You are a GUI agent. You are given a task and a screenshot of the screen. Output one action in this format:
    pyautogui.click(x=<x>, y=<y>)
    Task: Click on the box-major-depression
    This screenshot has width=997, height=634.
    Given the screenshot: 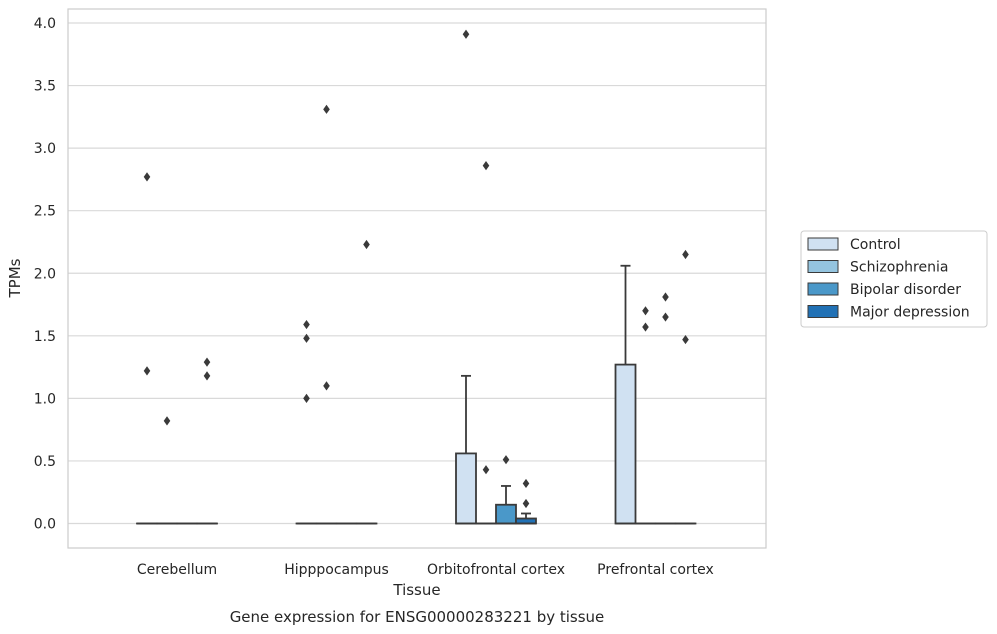 What is the action you would take?
    pyautogui.click(x=526, y=518)
    